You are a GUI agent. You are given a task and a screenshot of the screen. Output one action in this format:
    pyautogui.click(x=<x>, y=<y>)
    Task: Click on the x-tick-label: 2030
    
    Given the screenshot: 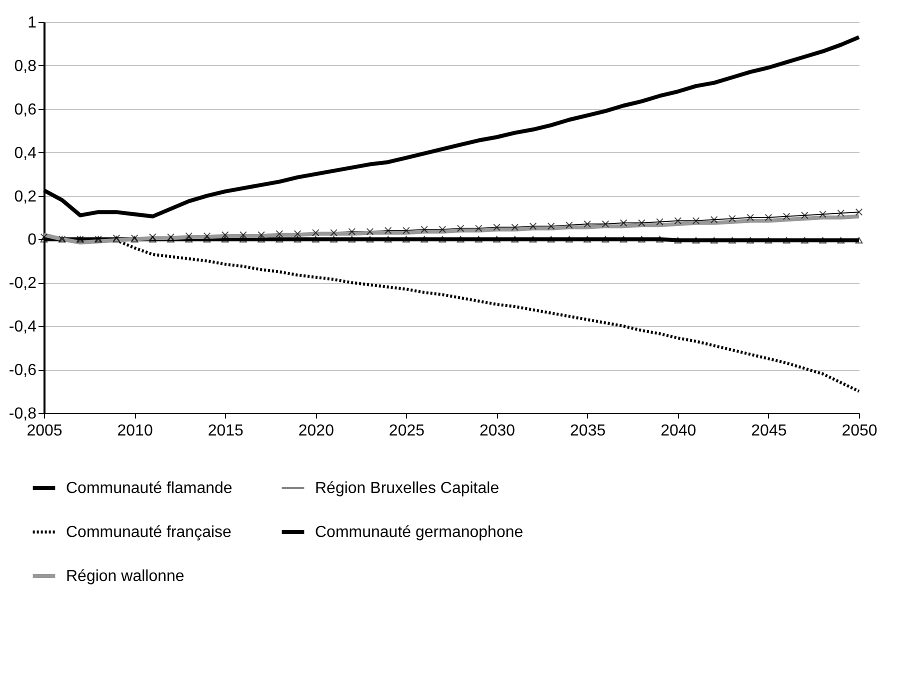 What is the action you would take?
    pyautogui.click(x=497, y=431)
    